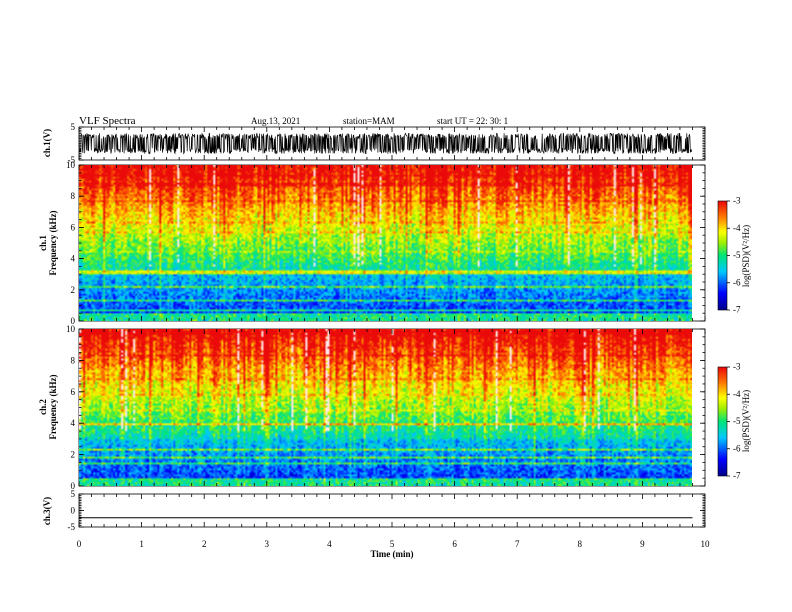  What do you see at coordinates (47, 143) in the screenshot?
I see `ch1-wave-ylabel: ch.1(V)` at bounding box center [47, 143].